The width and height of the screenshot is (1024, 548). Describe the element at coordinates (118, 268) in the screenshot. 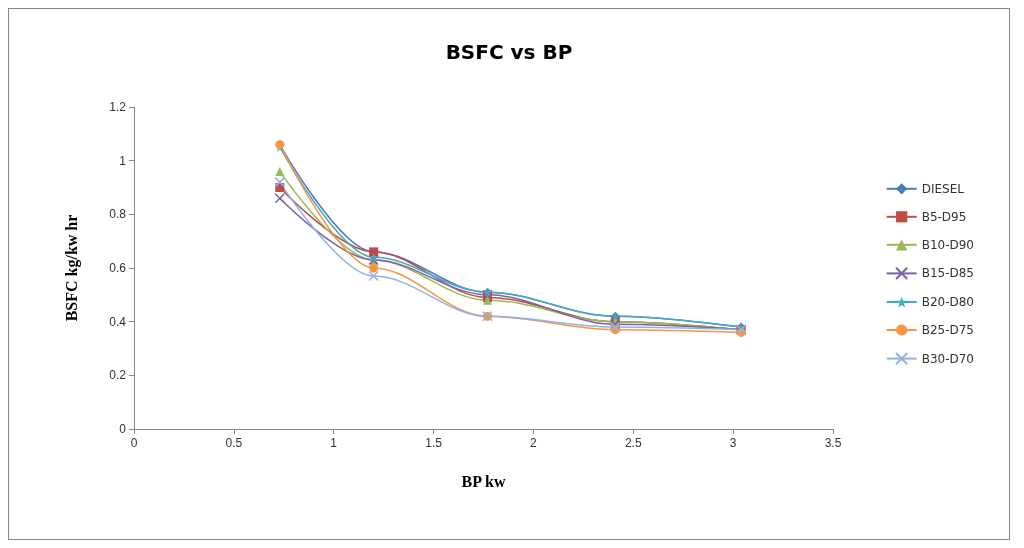

I see `y-tick-label: 0.6` at that location.